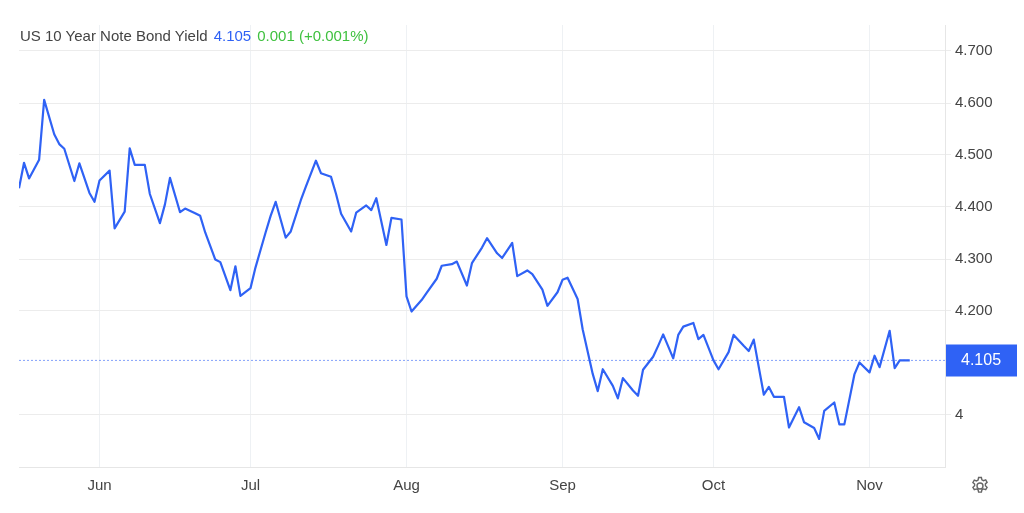  I want to click on y-tick-label: 4.400, so click(974, 206).